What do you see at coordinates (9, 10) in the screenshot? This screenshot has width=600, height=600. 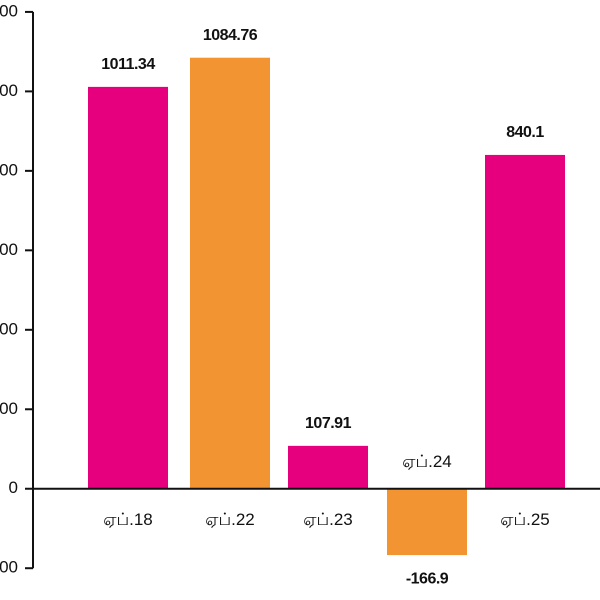 I see `y-tick-label: 1200` at bounding box center [9, 10].